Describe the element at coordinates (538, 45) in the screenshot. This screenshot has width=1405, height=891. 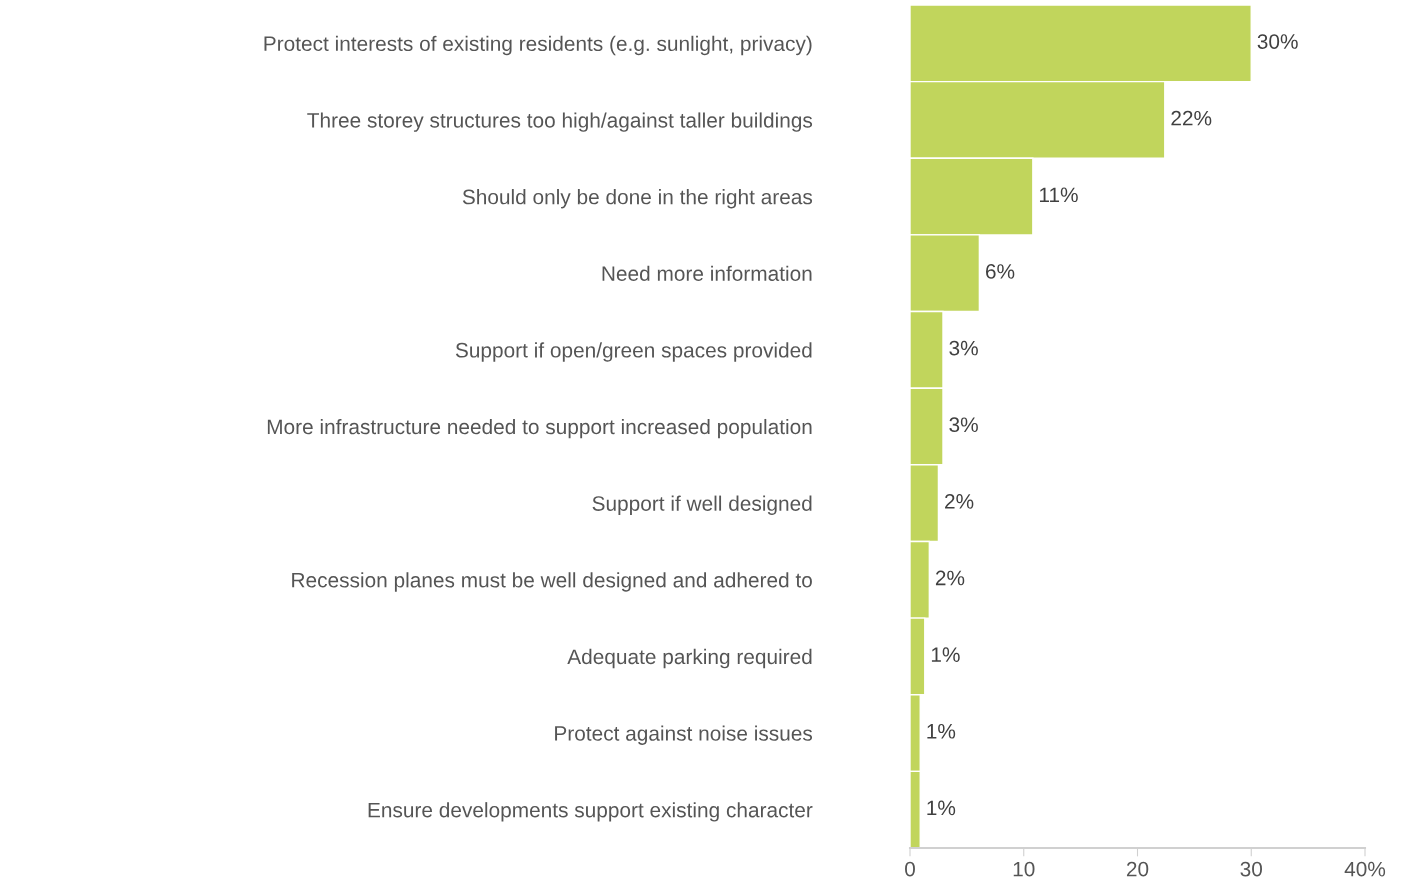
I see `y-tick-label: Protect interests of existing residents (e.g. sunlight, privacy)` at that location.